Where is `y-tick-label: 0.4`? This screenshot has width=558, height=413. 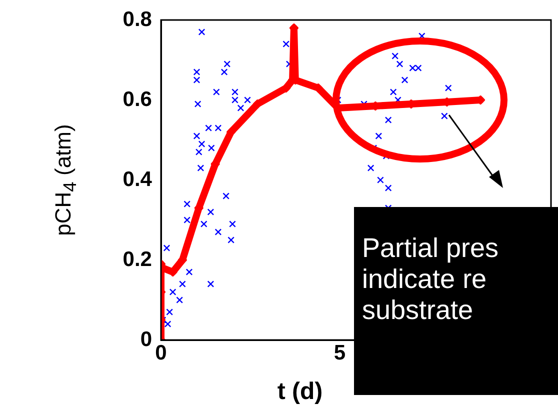
y-tick-label: 0.4 is located at coordinates (137, 179).